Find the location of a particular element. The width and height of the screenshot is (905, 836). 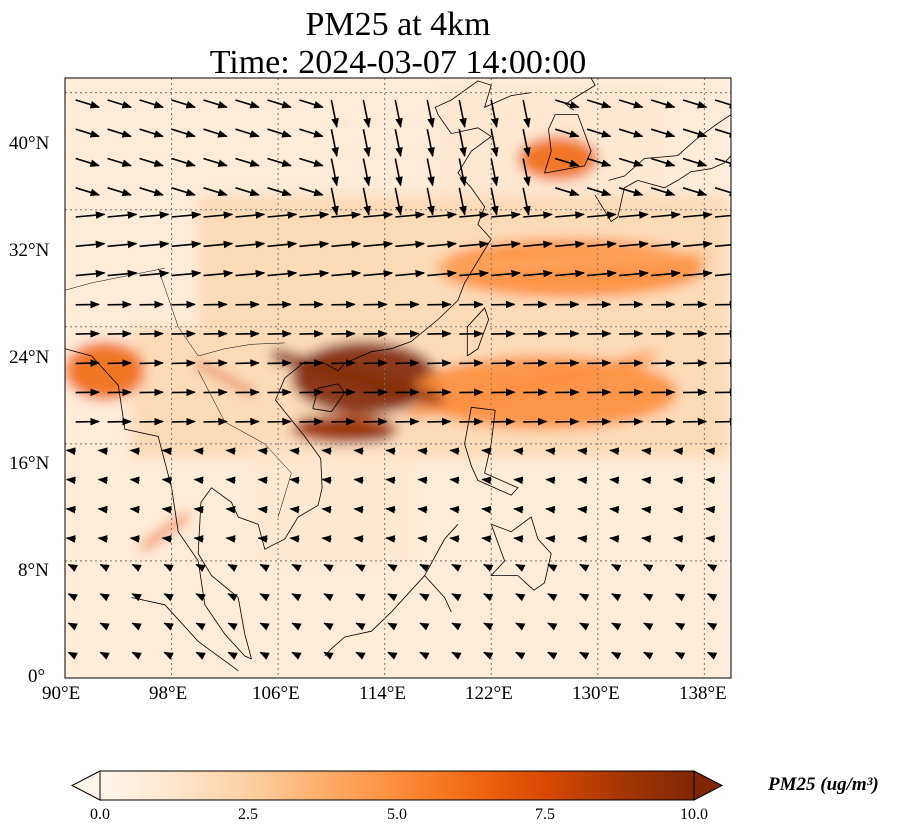

lon-tick: 90°E is located at coordinates (61, 693).